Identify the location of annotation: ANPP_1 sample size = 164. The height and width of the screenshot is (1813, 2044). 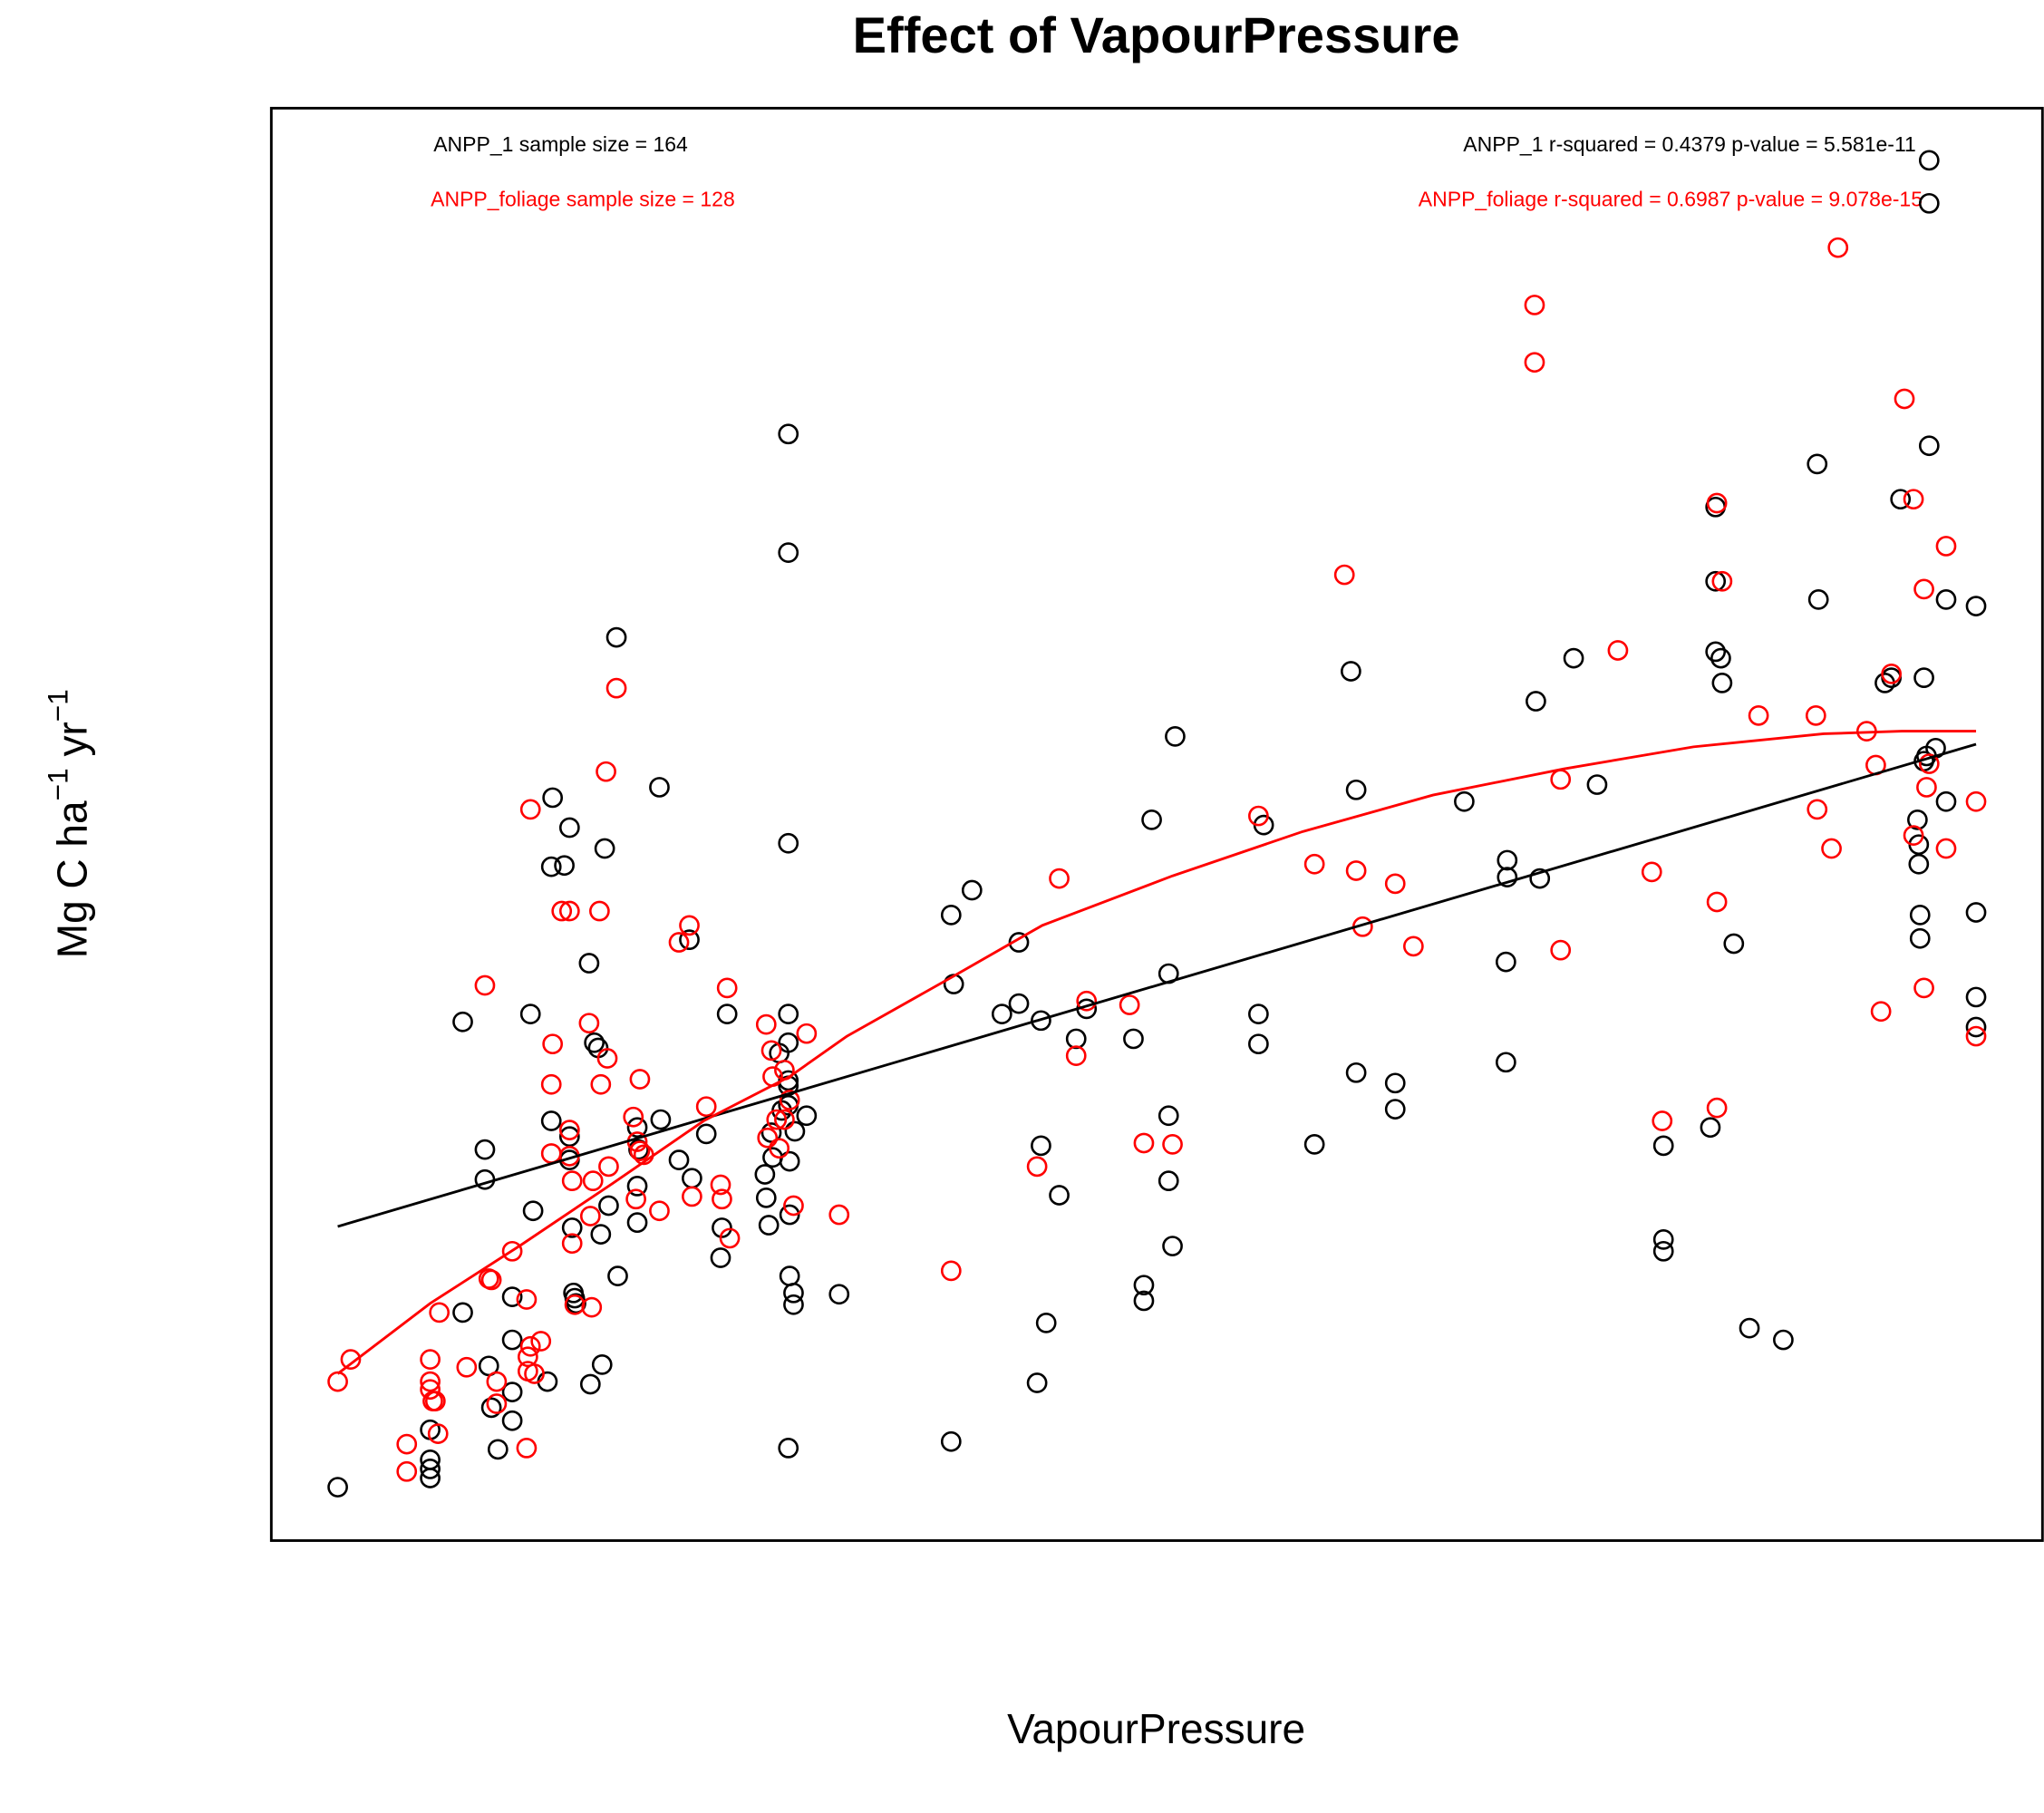
(560, 144).